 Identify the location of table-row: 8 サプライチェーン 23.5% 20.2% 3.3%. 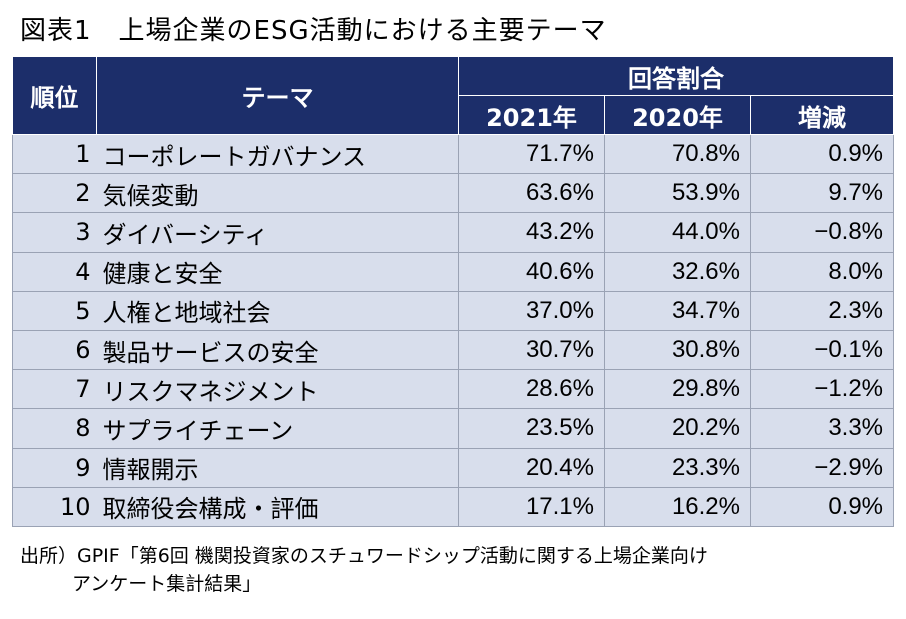
(453, 428).